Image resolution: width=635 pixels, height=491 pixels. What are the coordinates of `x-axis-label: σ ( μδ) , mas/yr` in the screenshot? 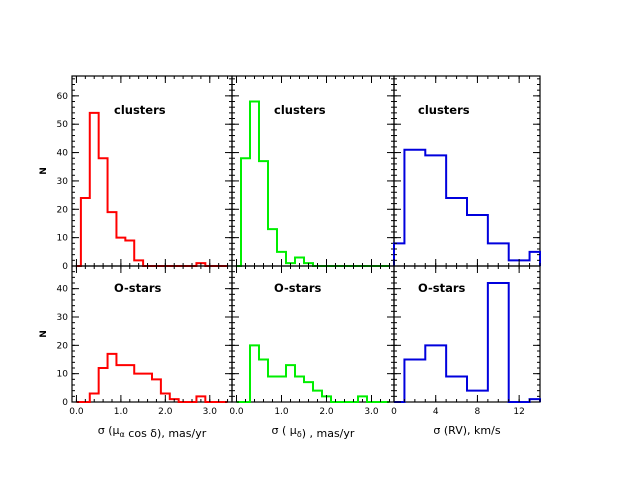 It's located at (313, 432).